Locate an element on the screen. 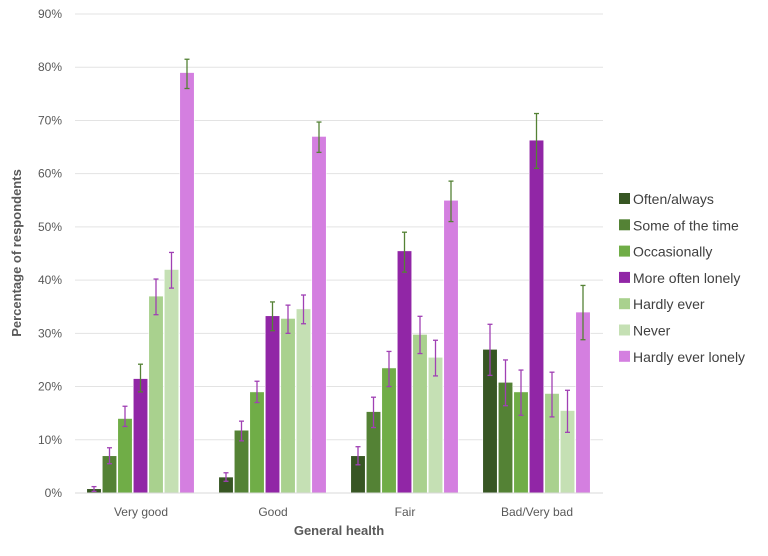  y-tick-label: 50% is located at coordinates (50, 227).